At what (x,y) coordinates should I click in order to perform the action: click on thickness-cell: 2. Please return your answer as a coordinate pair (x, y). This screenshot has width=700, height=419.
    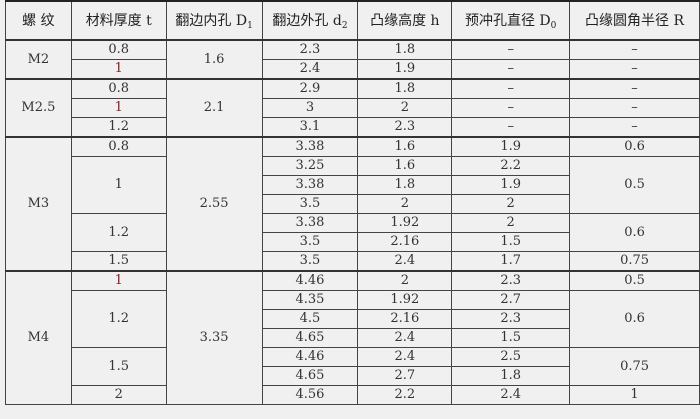
    Looking at the image, I should click on (118, 395).